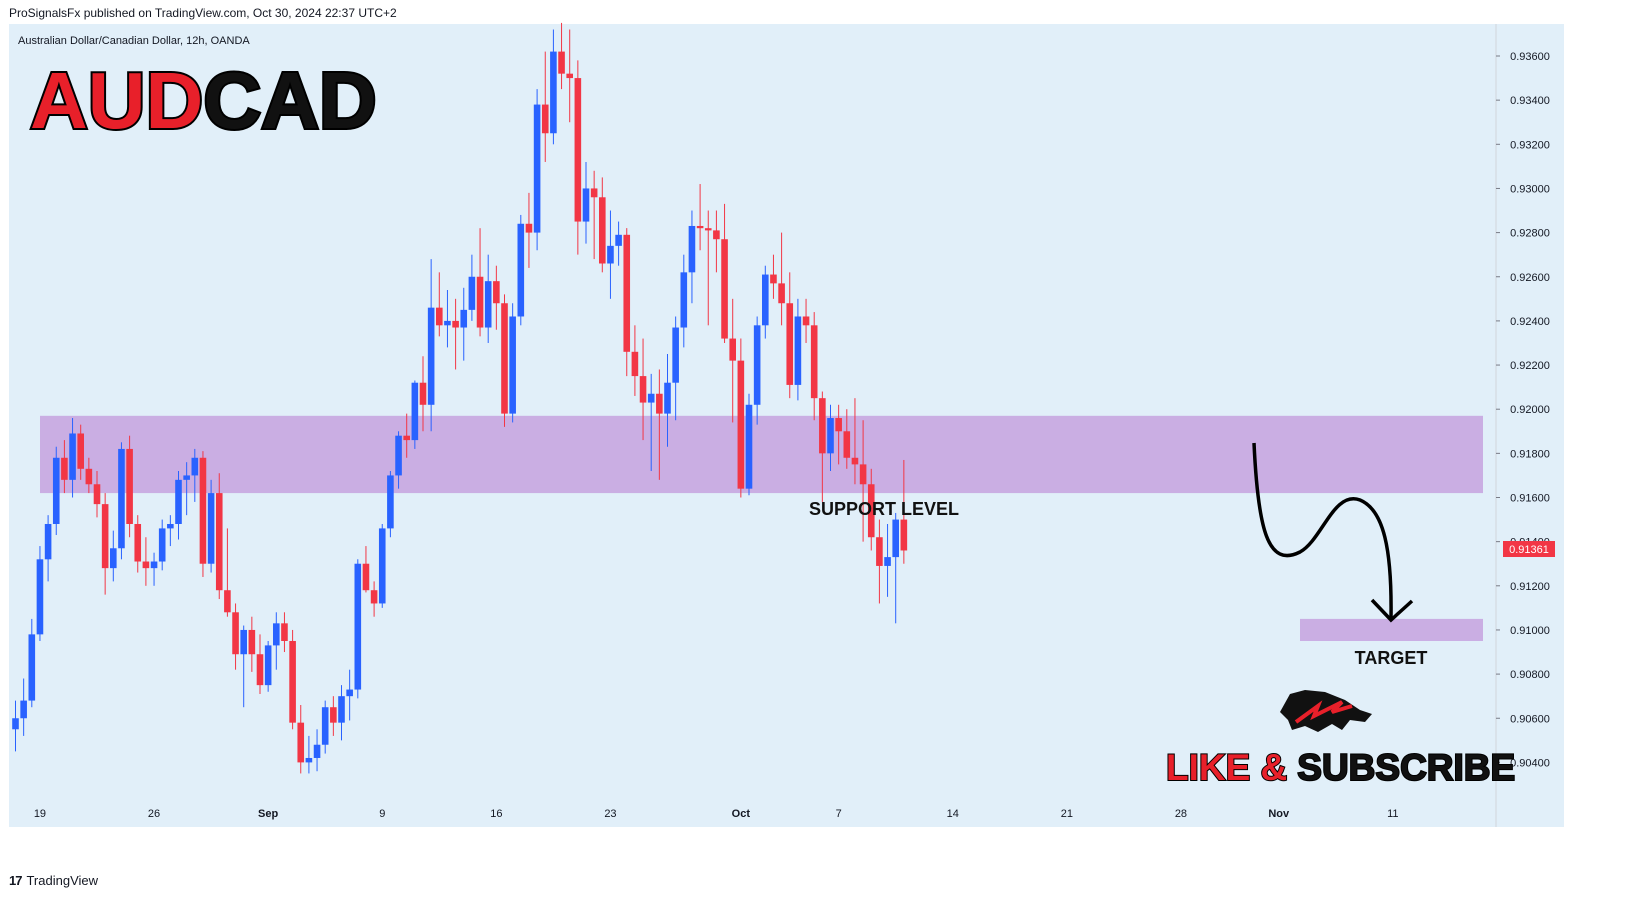  Describe the element at coordinates (203, 100) in the screenshot. I see `title-text: AUDCAD` at that location.